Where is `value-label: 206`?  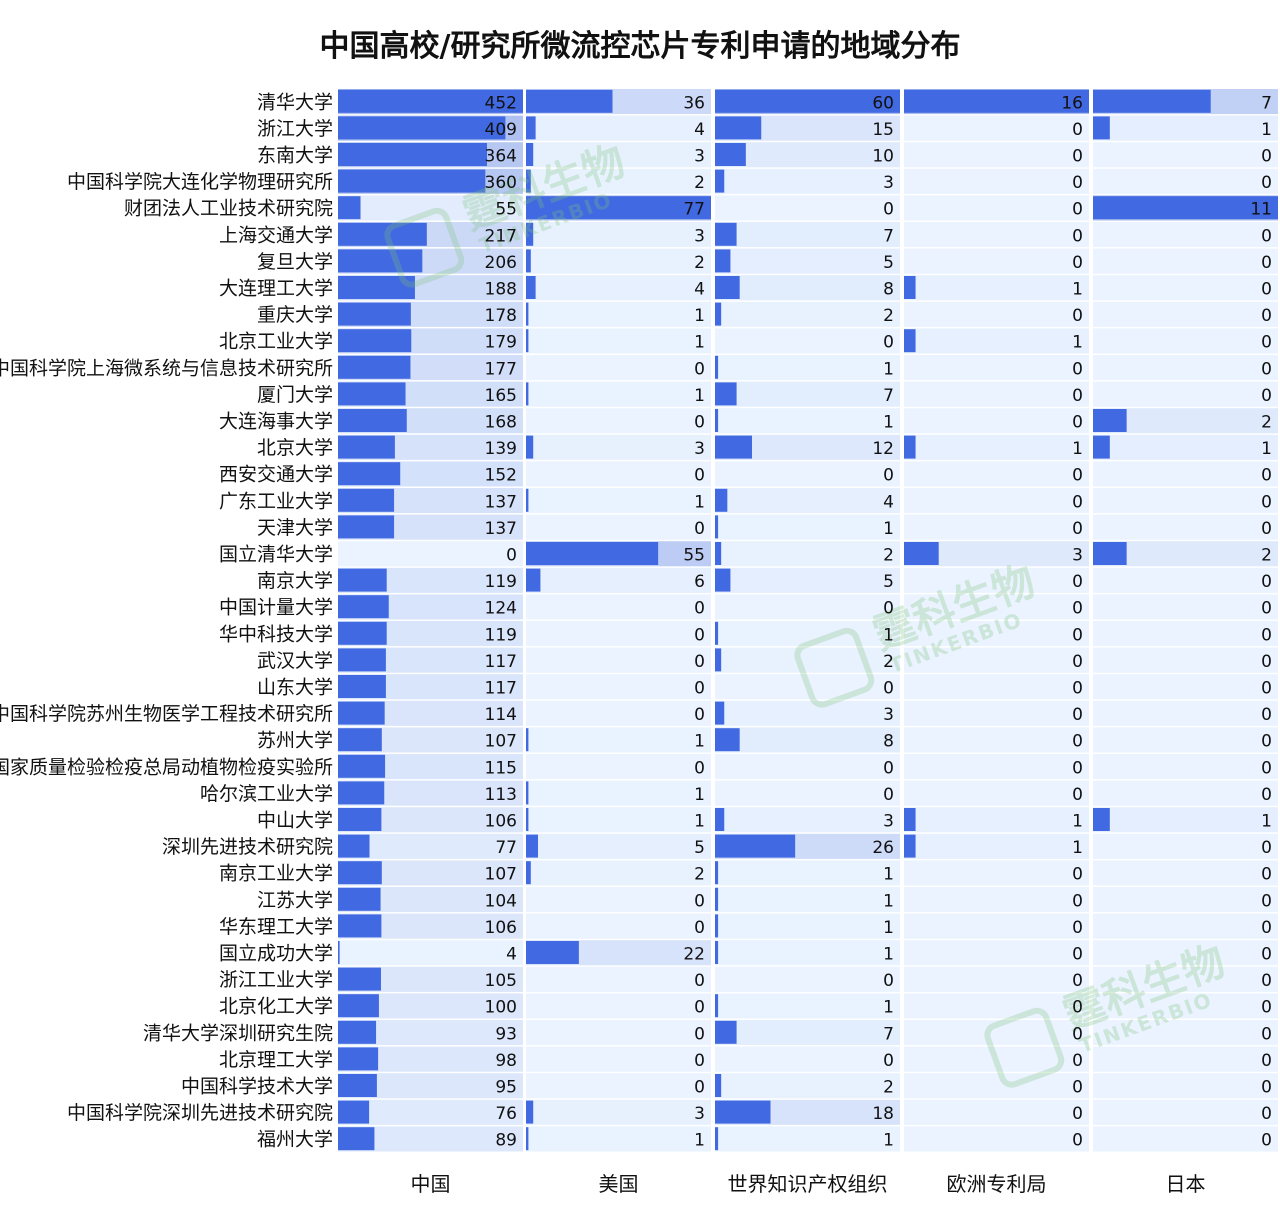
value-label: 206 is located at coordinates (501, 263).